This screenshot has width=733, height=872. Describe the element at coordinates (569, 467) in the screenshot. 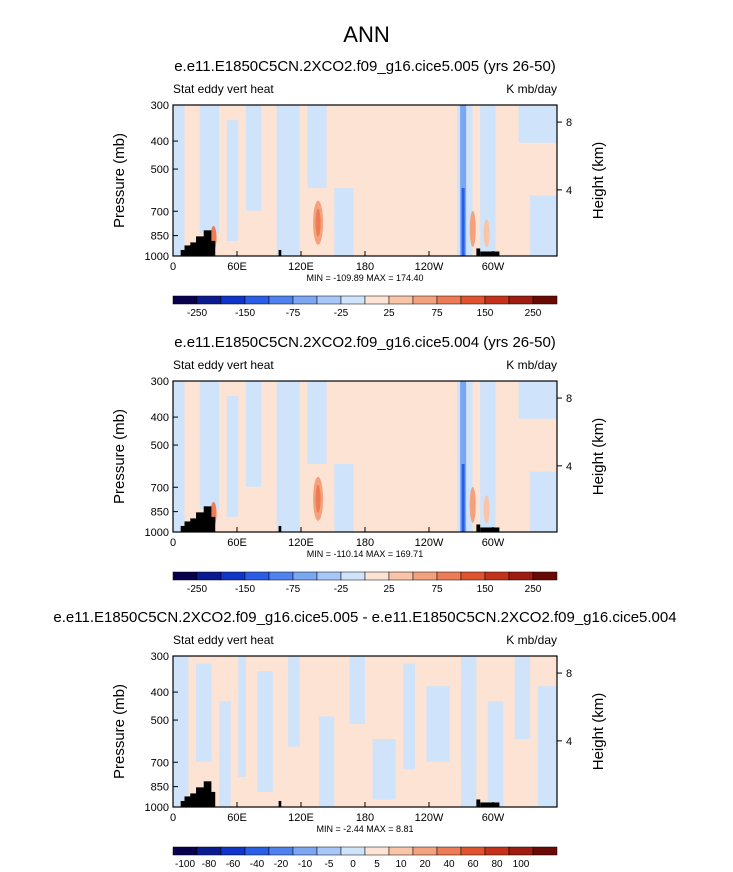

I see `y-right-tick-label: 4` at that location.